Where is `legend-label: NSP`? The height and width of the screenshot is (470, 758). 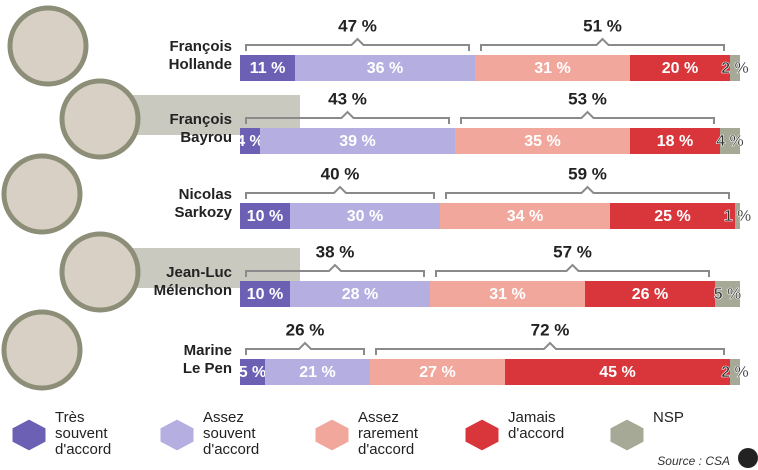 legend-label: NSP is located at coordinates (668, 417).